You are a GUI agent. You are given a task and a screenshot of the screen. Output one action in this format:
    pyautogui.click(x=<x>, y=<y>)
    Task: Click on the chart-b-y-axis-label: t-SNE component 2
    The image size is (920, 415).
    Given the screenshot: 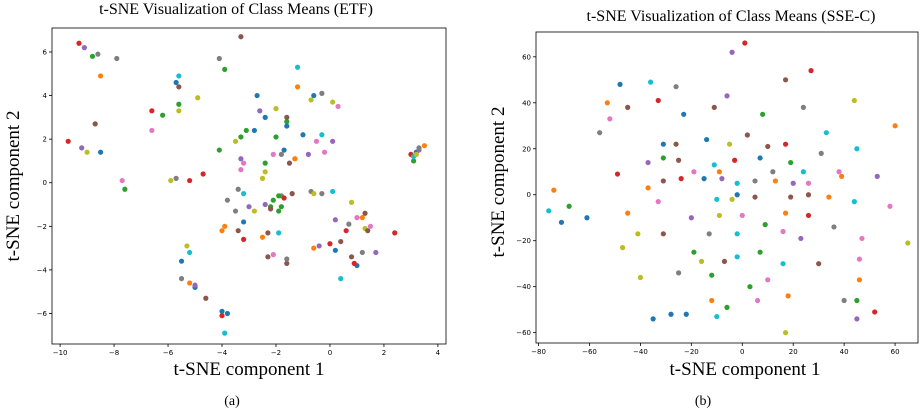 What is the action you would take?
    pyautogui.click(x=498, y=182)
    